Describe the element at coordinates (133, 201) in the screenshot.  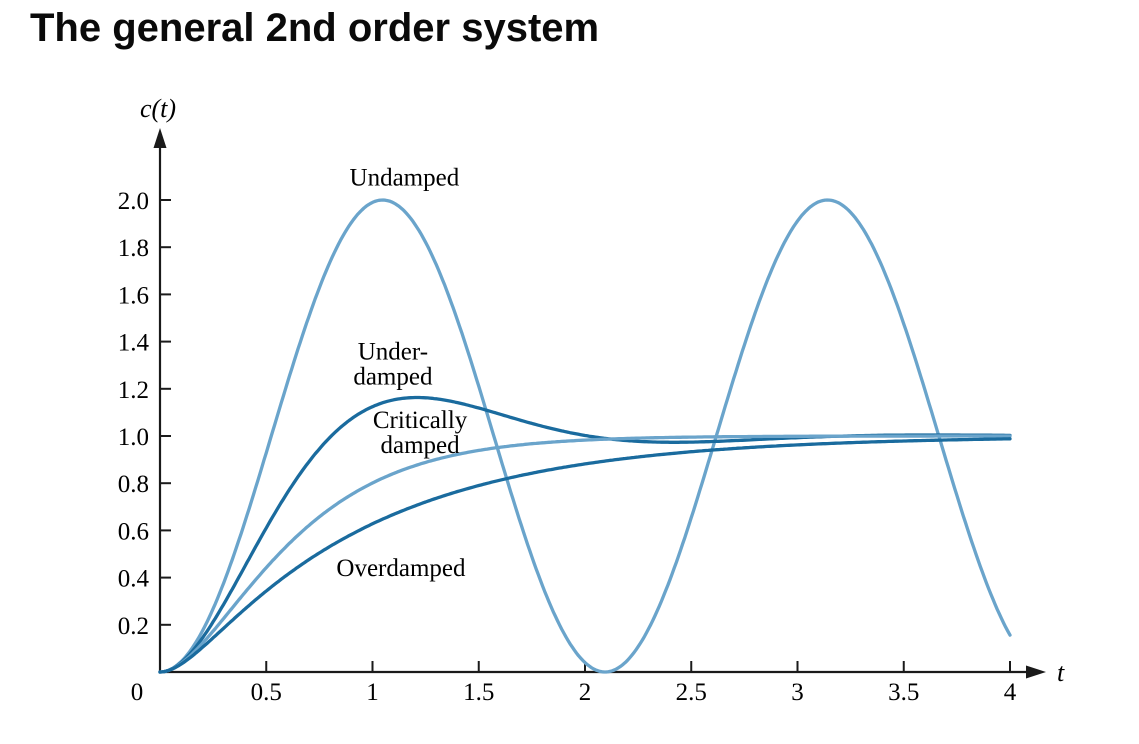
I see `y-tick-label: 2.0` at that location.